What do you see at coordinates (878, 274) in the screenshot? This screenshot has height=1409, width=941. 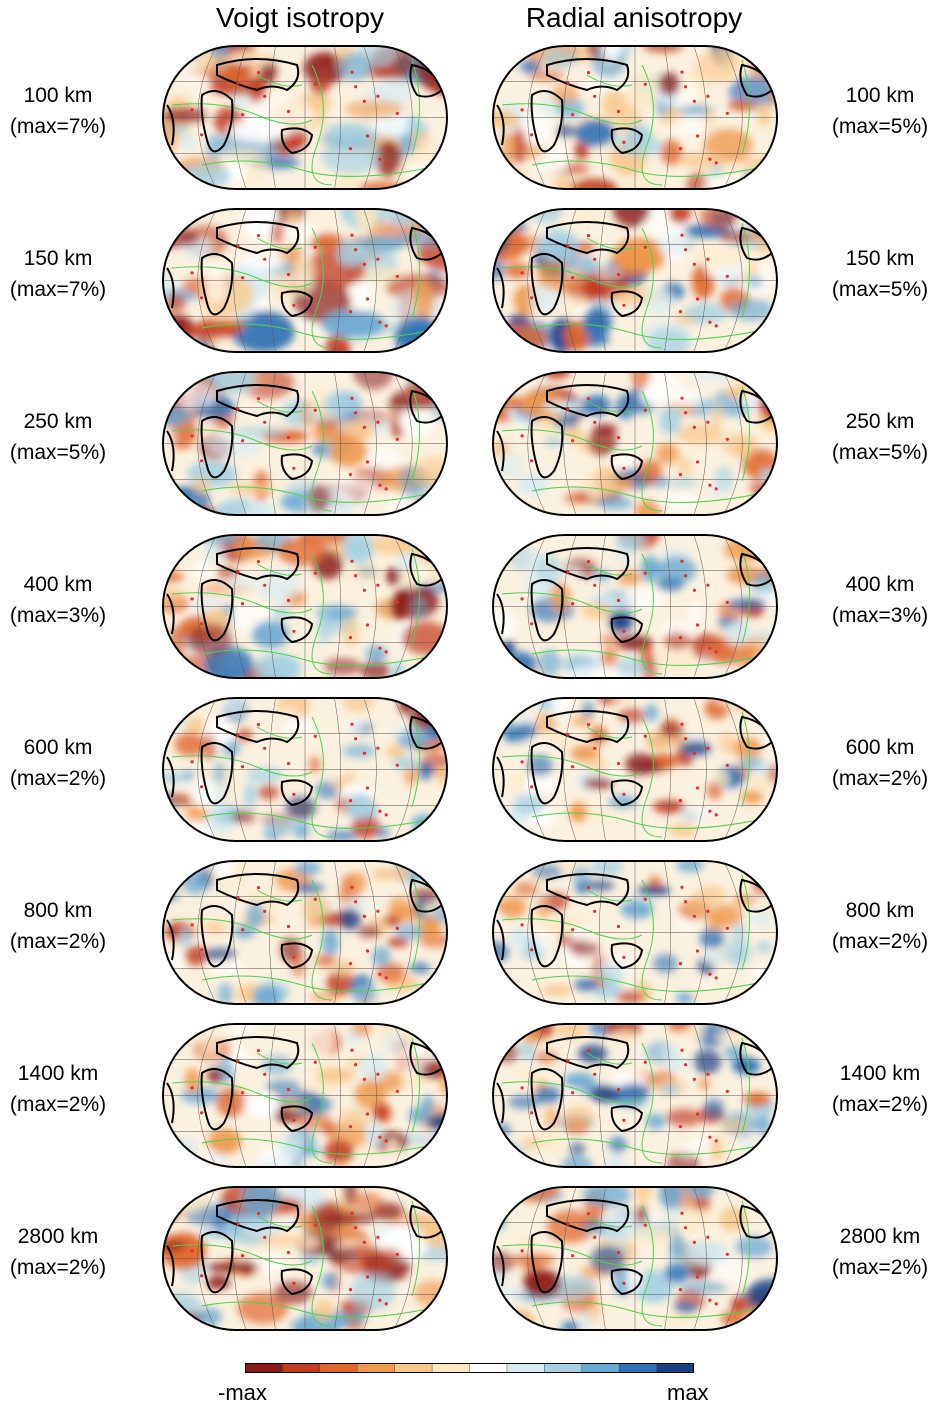 I see `depth-label-right: 150 km (max=5%)` at bounding box center [878, 274].